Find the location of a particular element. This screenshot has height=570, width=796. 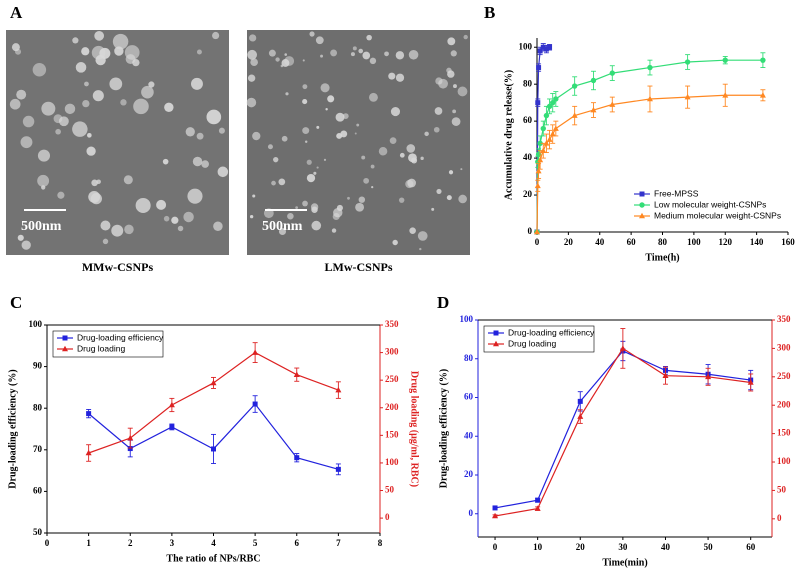

legend-label: Low molecular weight-CSNPs is located at coordinates (710, 204).